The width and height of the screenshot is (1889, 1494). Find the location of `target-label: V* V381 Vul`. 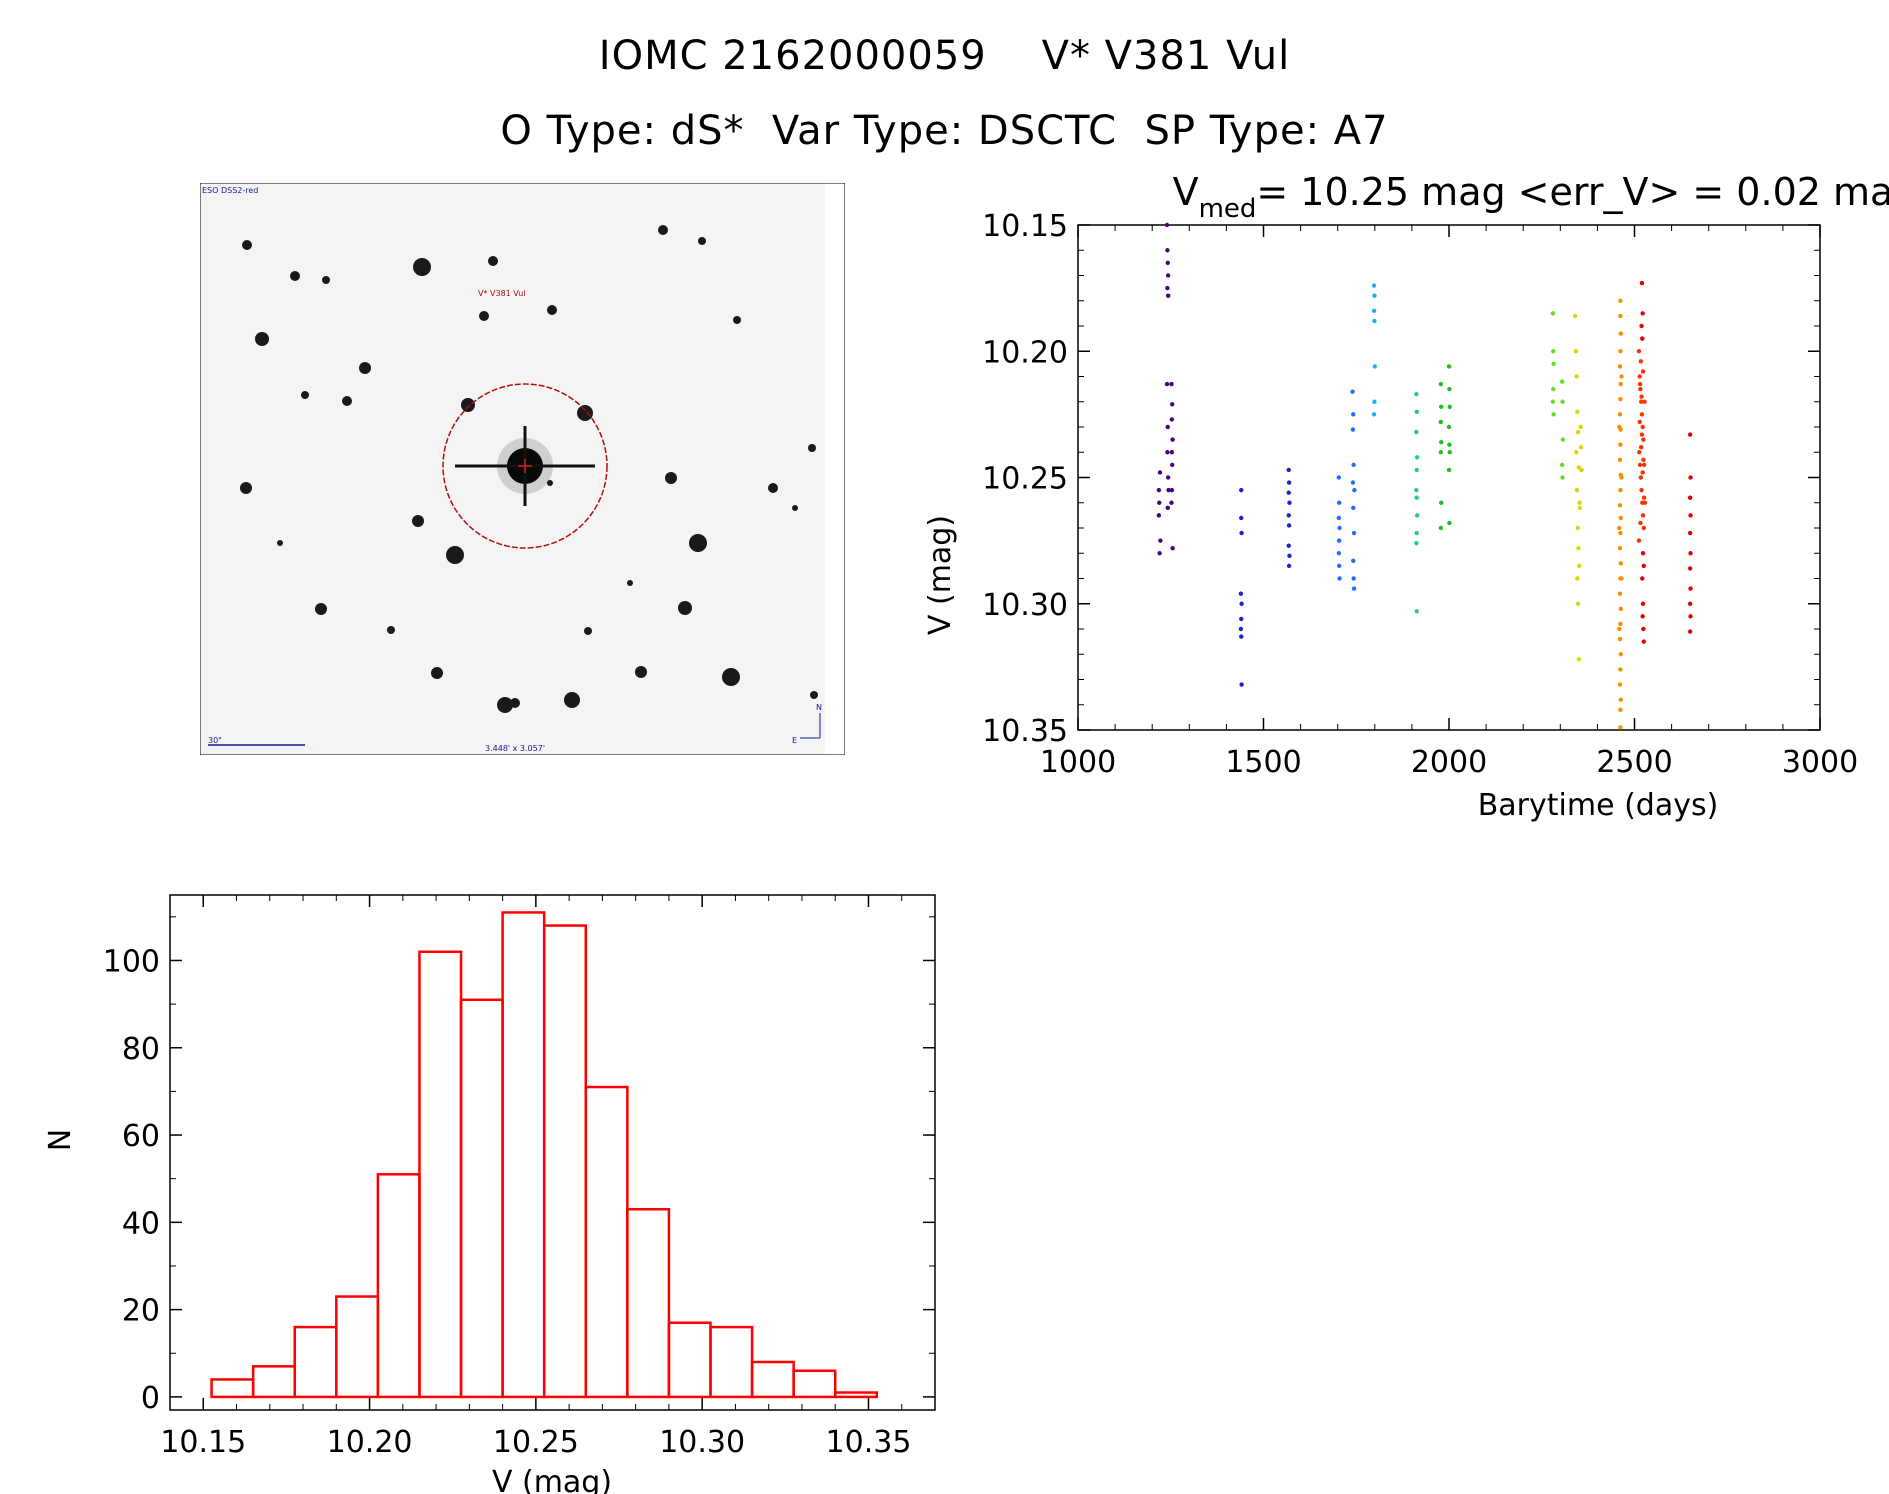

target-label: V* V381 Vul is located at coordinates (502, 293).